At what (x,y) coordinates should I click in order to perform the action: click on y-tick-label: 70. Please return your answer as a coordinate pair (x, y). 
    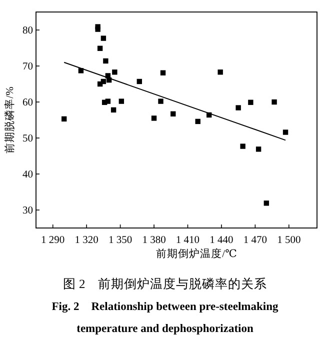
    Looking at the image, I should click on (27, 67).